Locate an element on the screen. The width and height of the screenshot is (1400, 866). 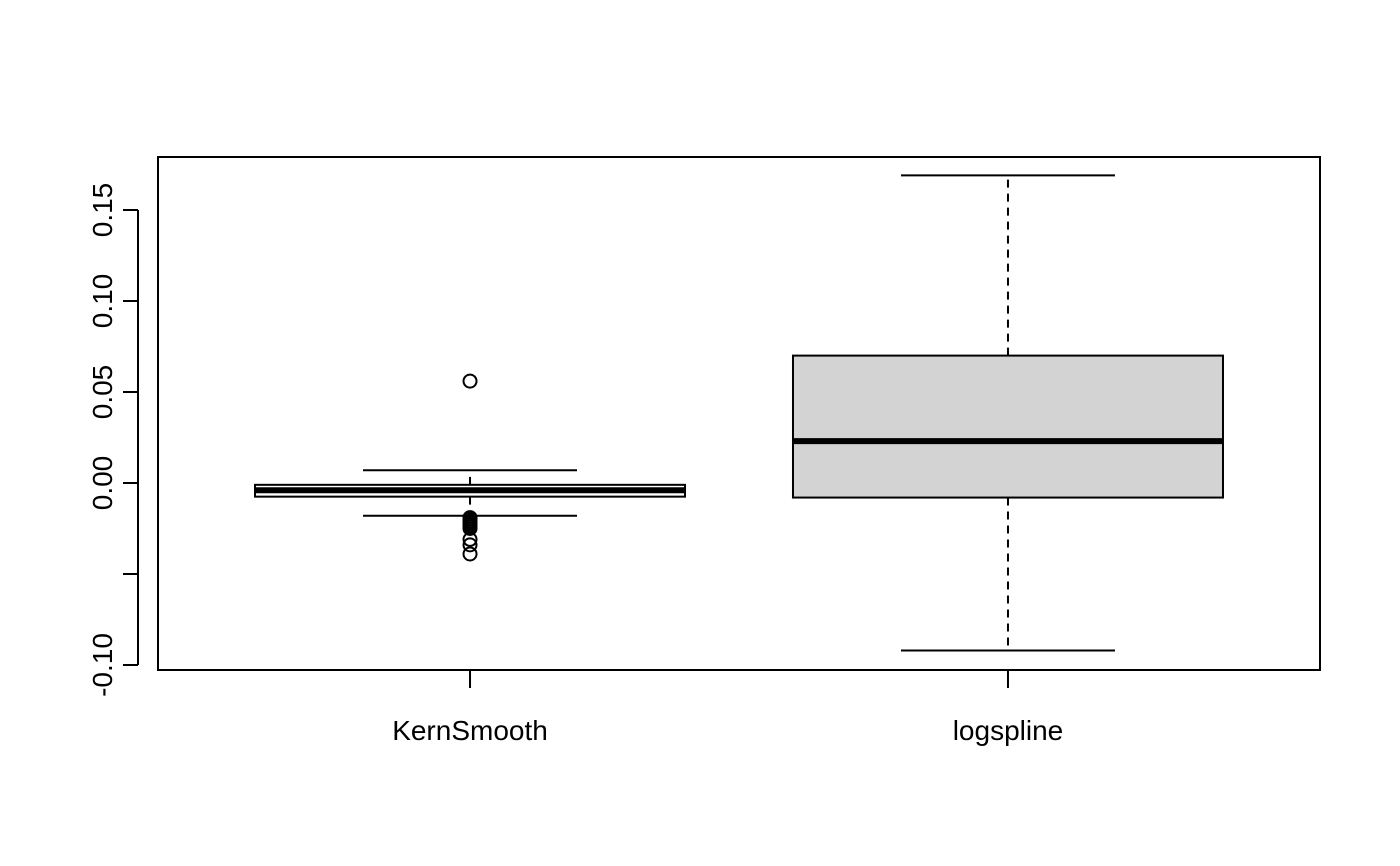
y-tick-label: 0.00 is located at coordinates (102, 483).